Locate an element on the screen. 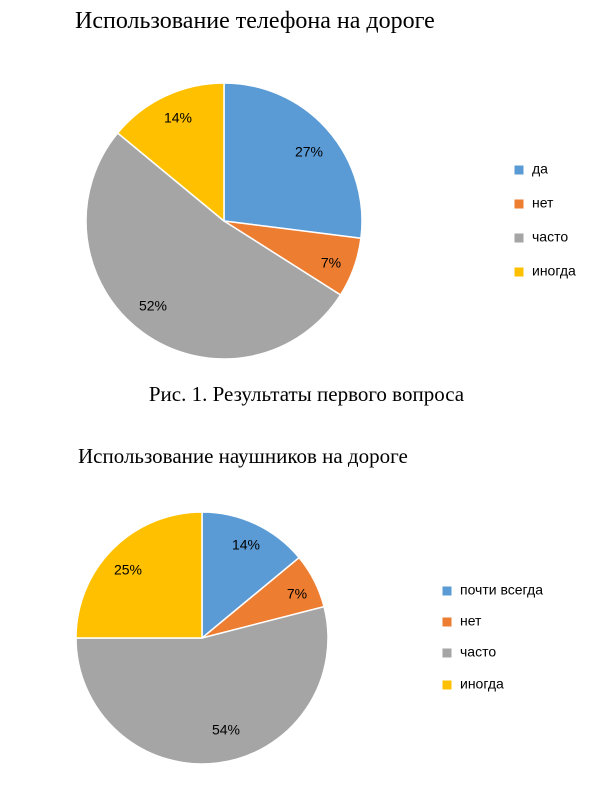 This screenshot has width=613, height=785. data-label-иногда: 25% is located at coordinates (128, 570).